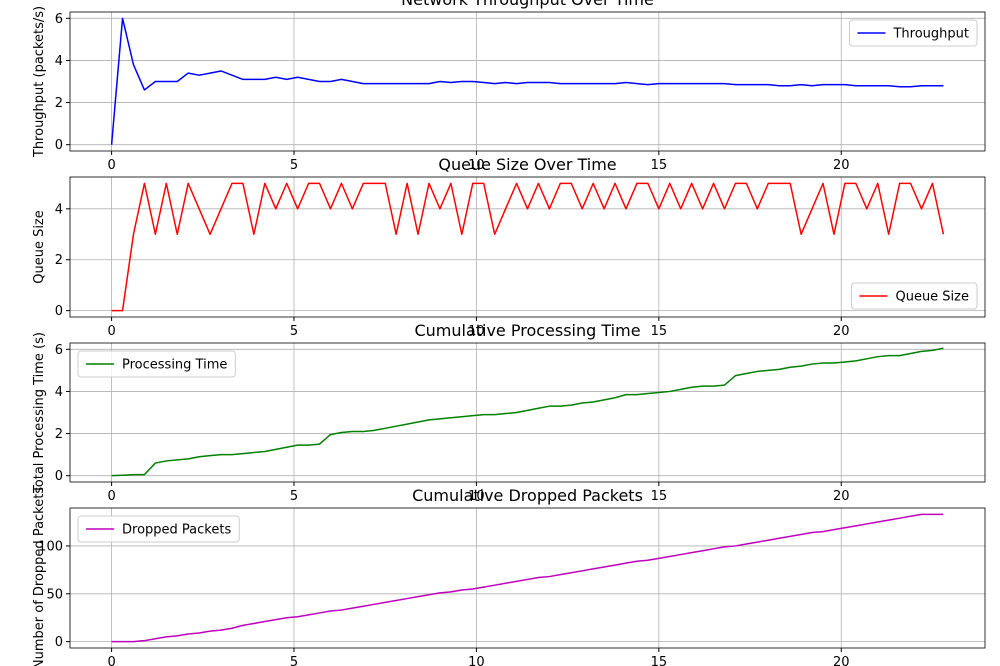  Describe the element at coordinates (174, 365) in the screenshot. I see `legend-label: Processing Time` at that location.